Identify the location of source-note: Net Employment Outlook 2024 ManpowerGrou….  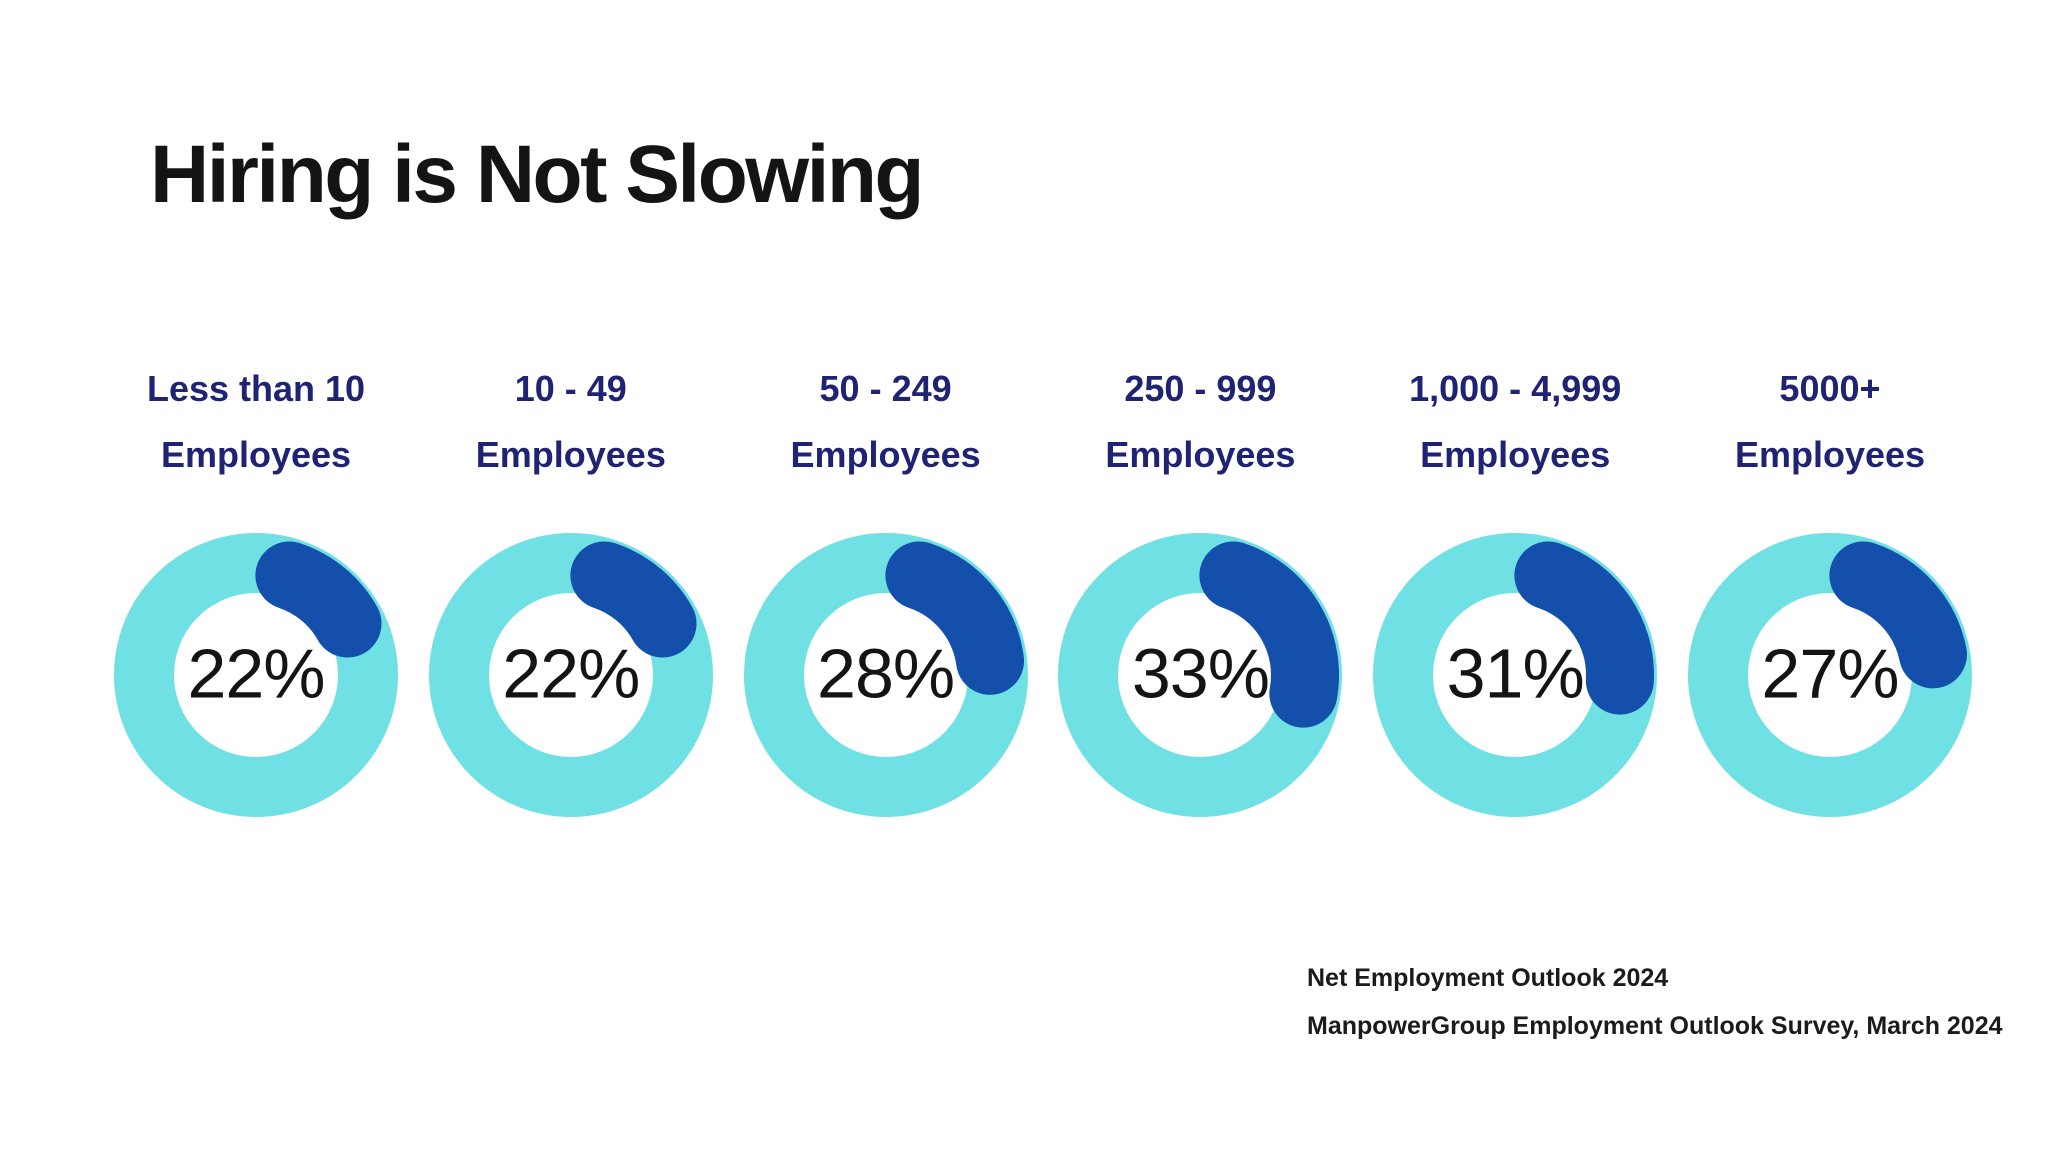
(1655, 1002).